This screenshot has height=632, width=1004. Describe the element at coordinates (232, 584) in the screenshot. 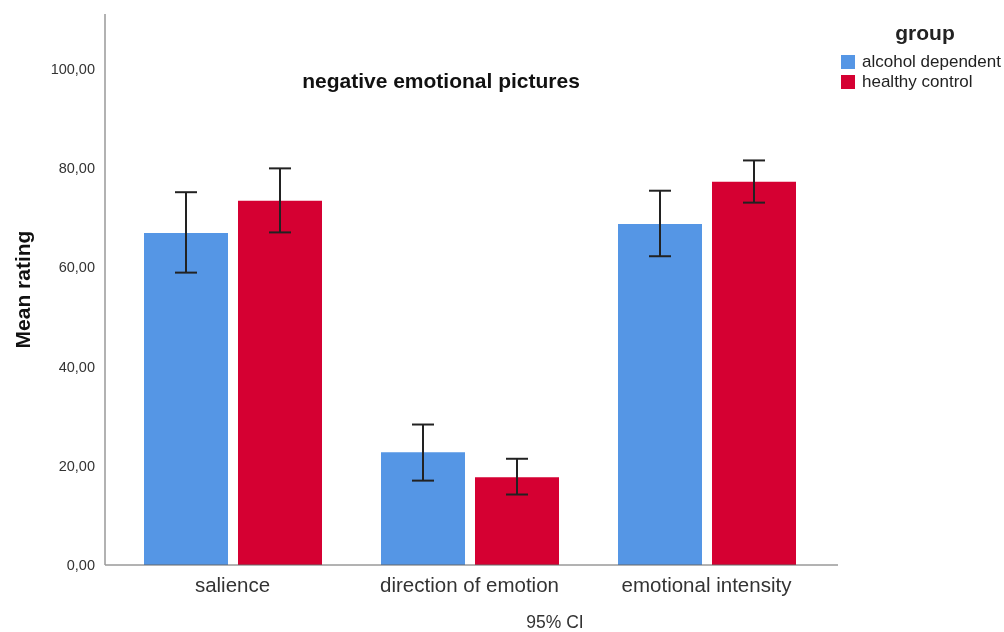

I see `x-tick-label: salience` at that location.